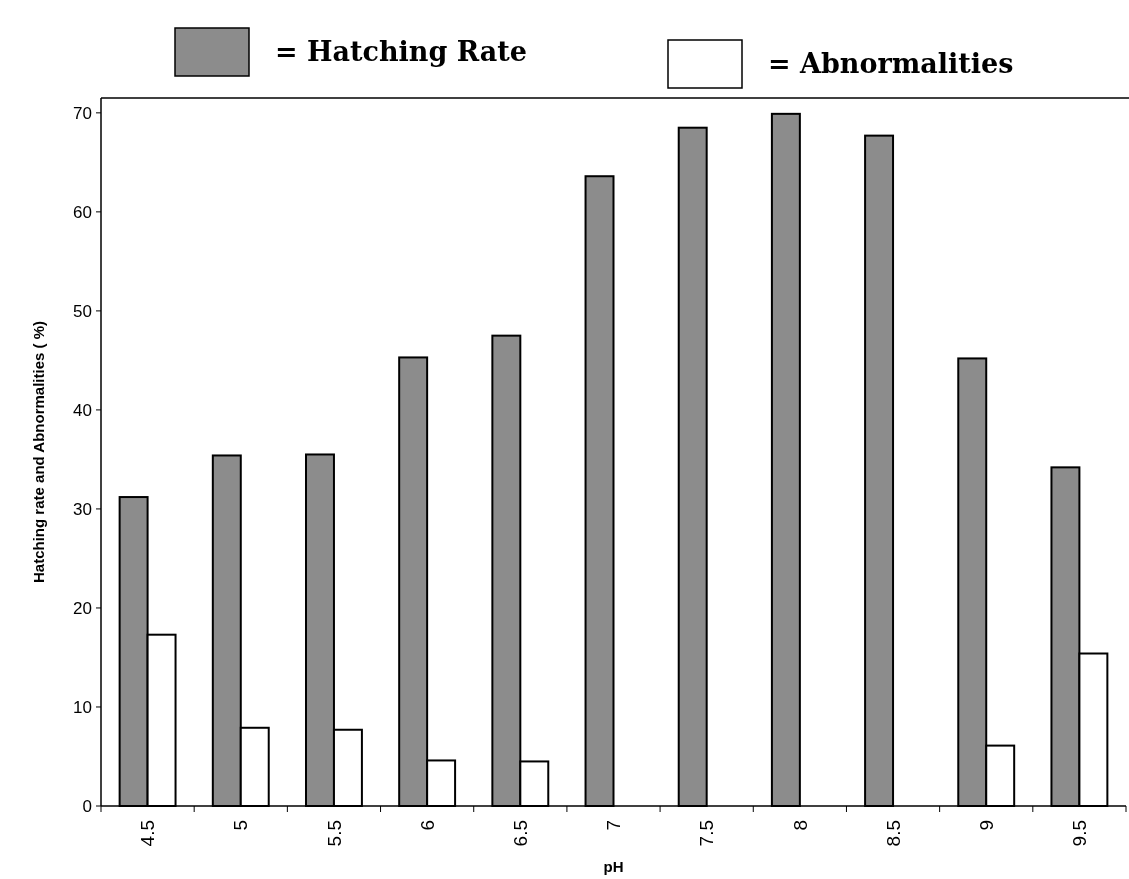 The image size is (1129, 879). What do you see at coordinates (800, 825) in the screenshot?
I see `x-tick-label: 8` at bounding box center [800, 825].